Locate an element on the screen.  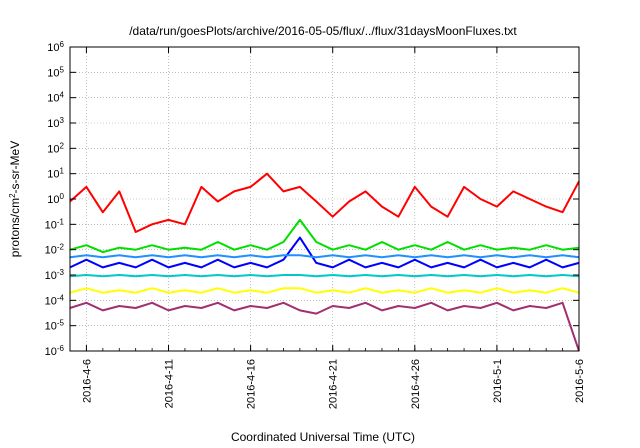
y-tick-label: 10⁻³ is located at coordinates (55, 275).